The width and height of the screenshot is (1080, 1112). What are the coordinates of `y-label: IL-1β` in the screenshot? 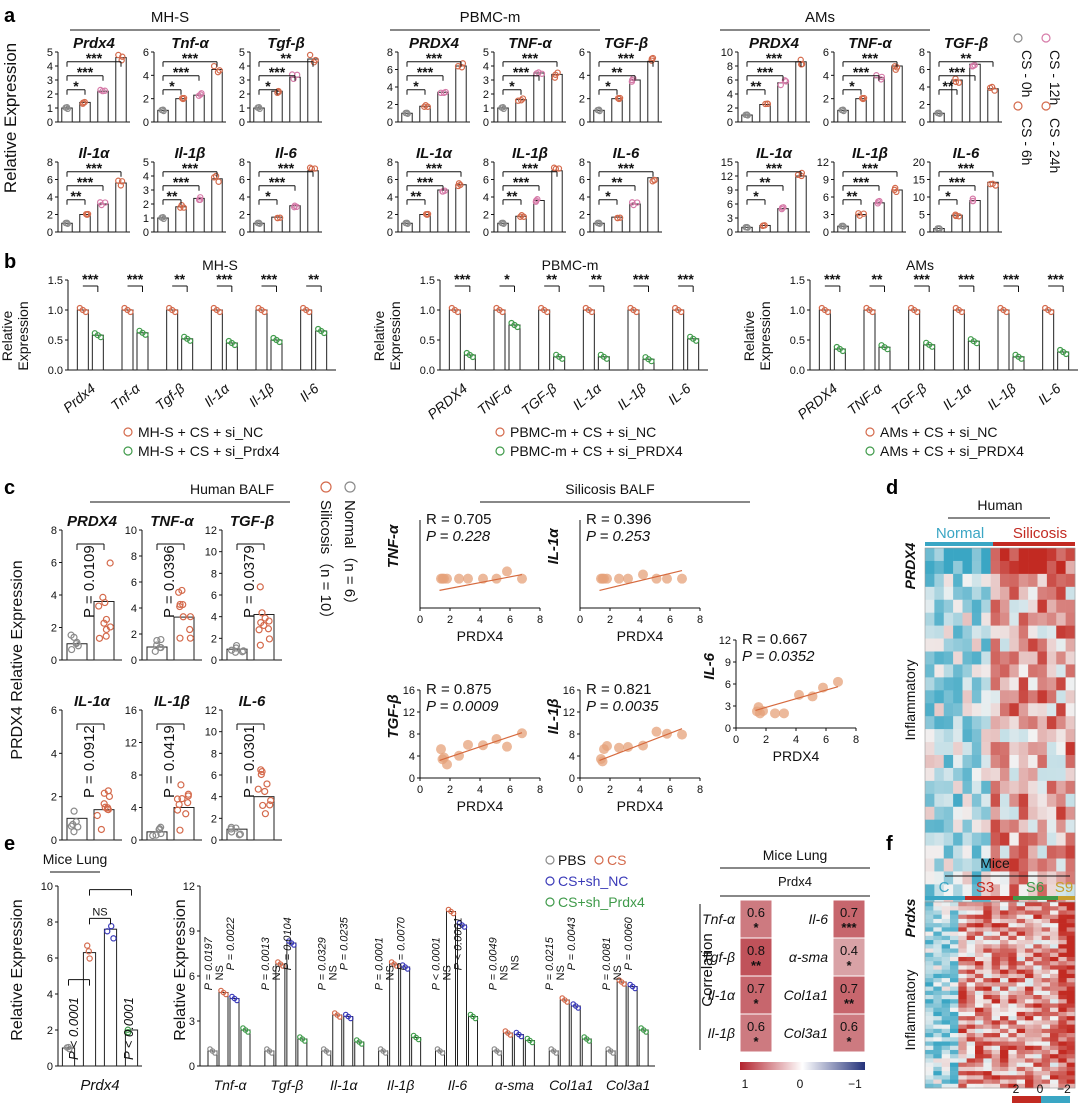 It's located at (553, 716).